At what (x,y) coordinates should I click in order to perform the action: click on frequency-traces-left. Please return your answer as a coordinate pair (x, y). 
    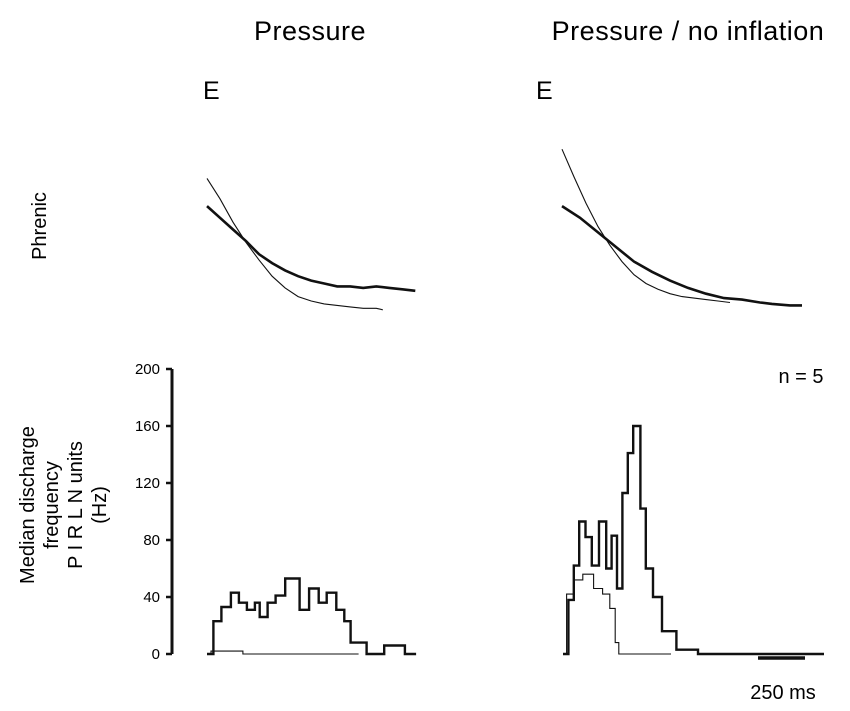
    Looking at the image, I should click on (312, 616).